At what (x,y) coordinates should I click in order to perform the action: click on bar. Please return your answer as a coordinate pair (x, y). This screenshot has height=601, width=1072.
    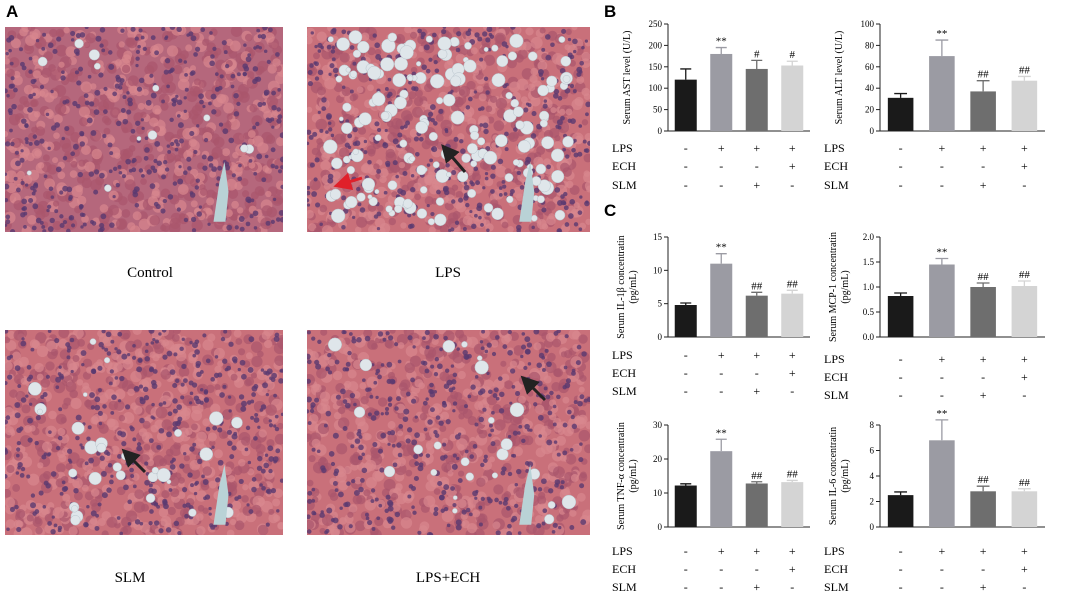
    Looking at the image, I should click on (792, 504).